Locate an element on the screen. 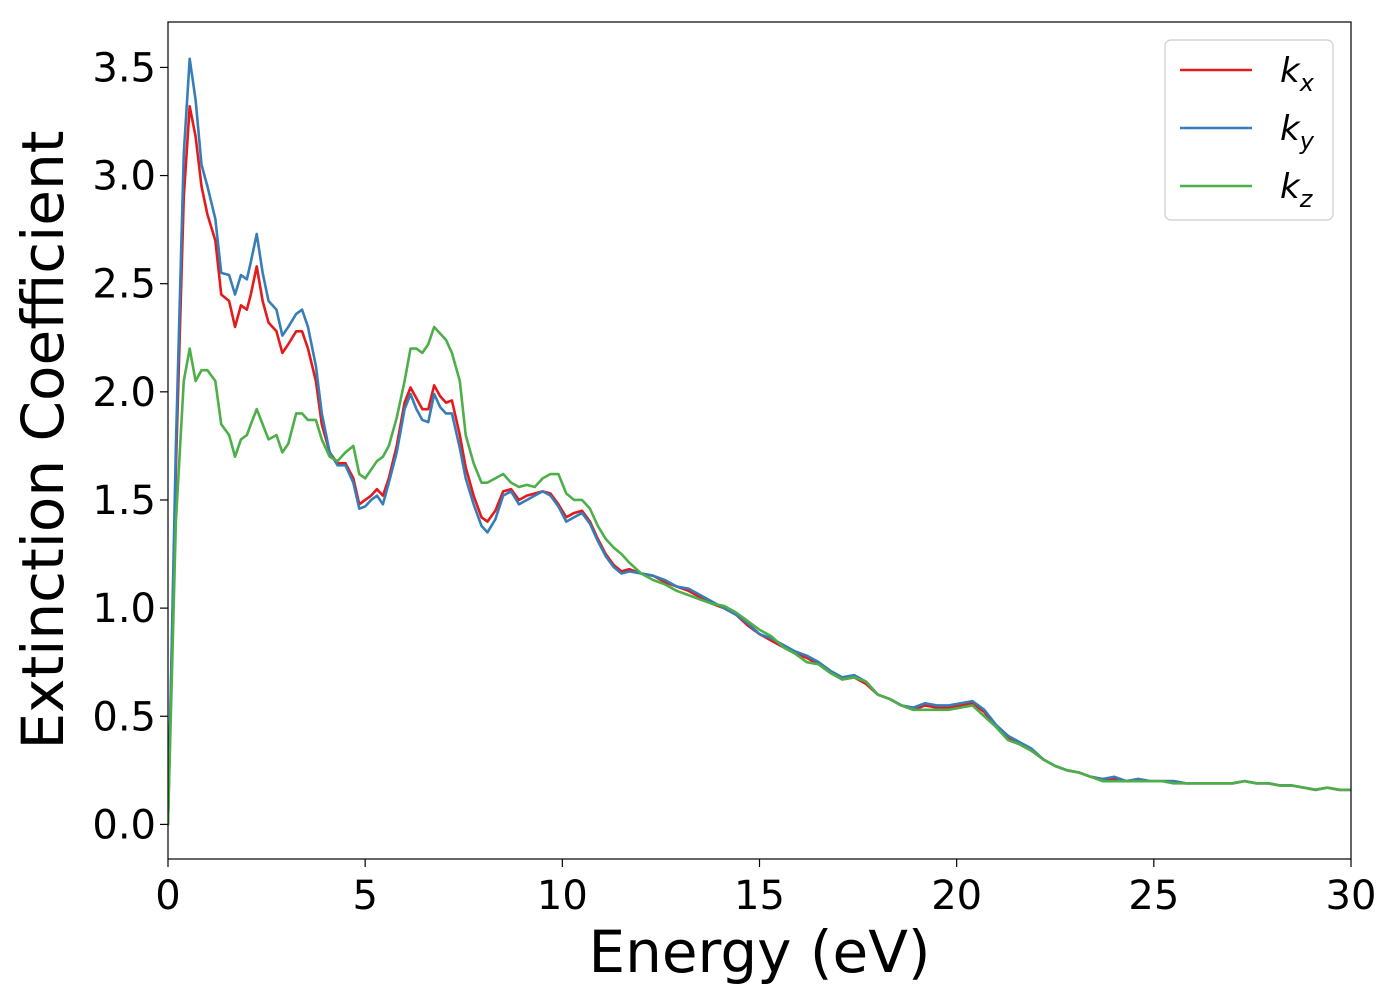 The image size is (1400, 1000). legend-label-kz: kz is located at coordinates (1297, 190).